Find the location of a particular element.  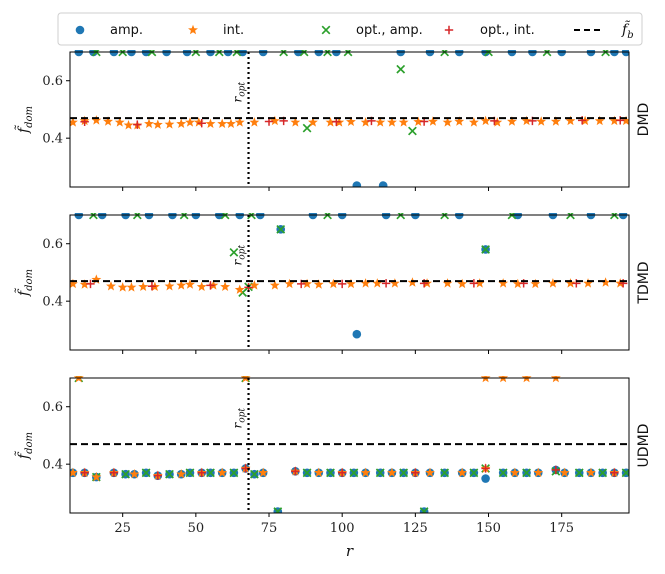

ropt-label: ropt is located at coordinates (239, 418).